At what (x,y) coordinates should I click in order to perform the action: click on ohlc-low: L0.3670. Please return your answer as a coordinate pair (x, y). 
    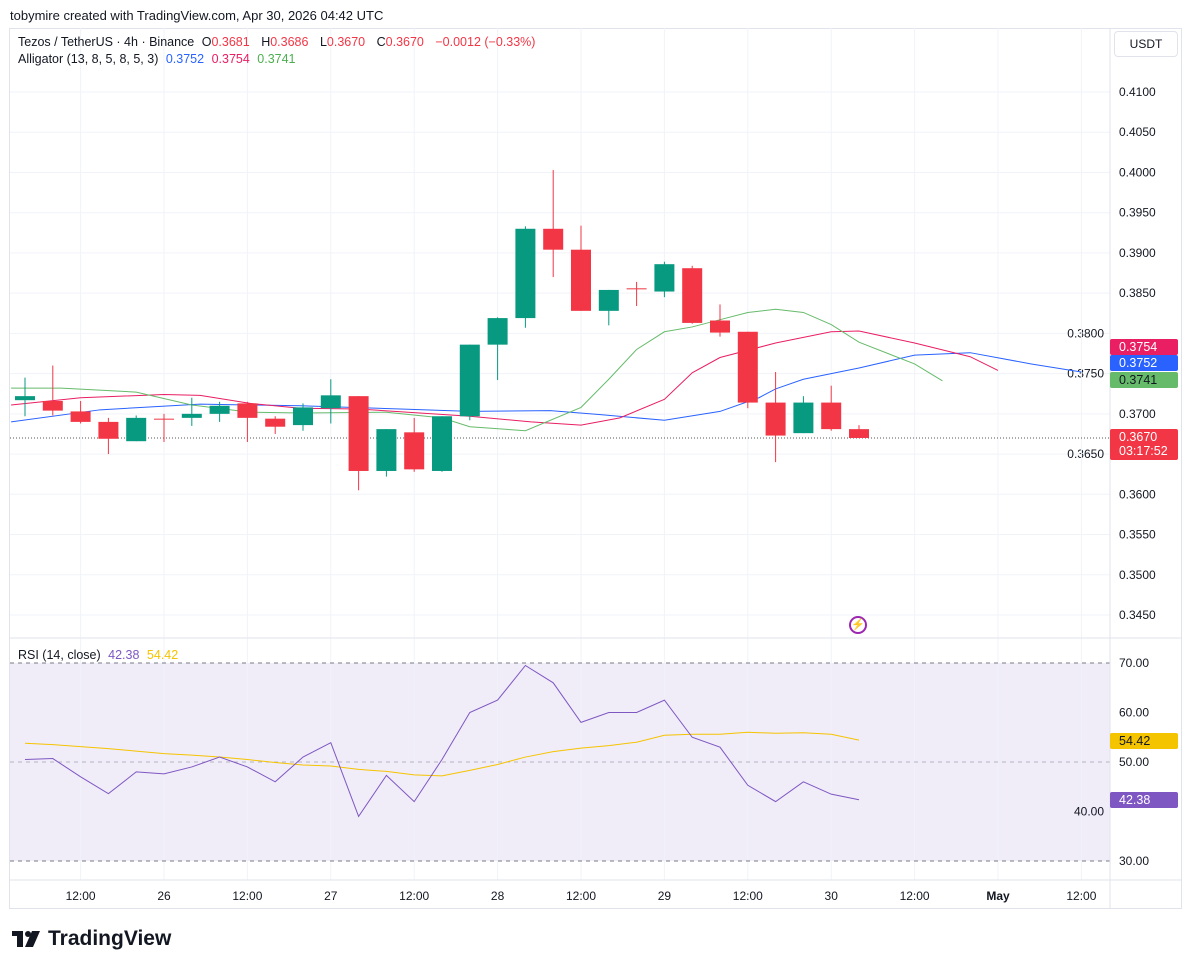
    Looking at the image, I should click on (344, 42).